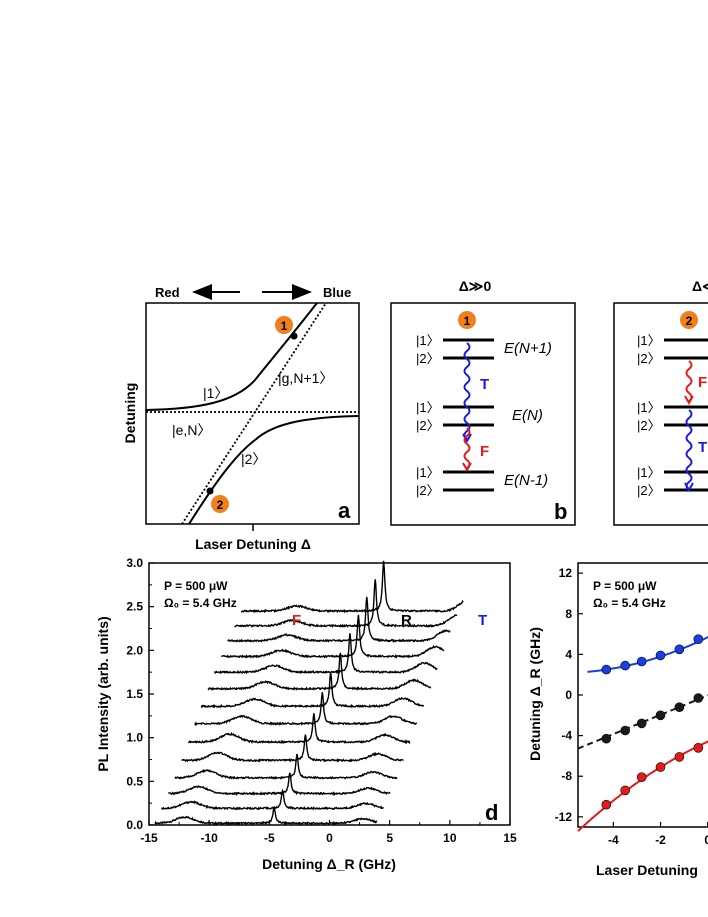 The width and height of the screenshot is (708, 917). I want to click on panel-b-F-wave, so click(467, 448).